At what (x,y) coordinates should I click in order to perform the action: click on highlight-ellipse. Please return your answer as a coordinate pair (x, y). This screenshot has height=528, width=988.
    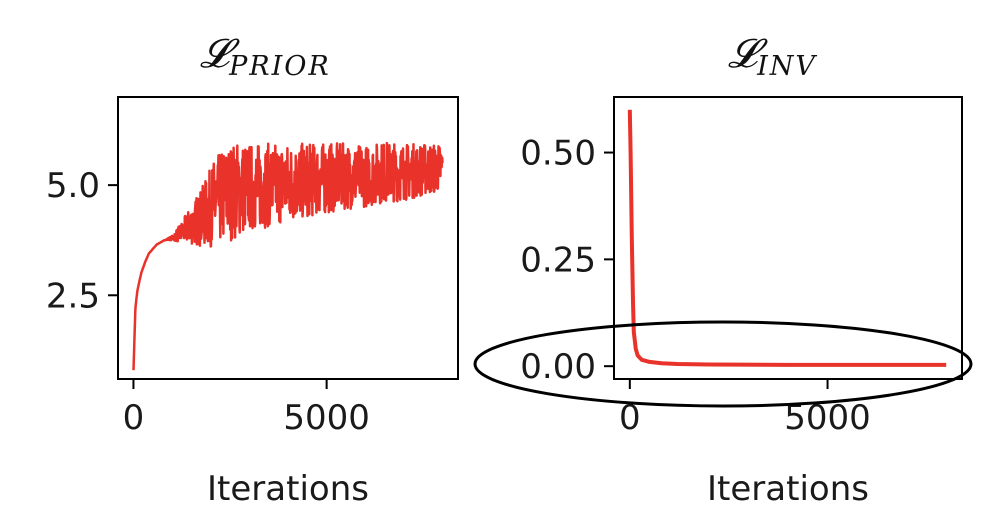
    Looking at the image, I should click on (723, 364).